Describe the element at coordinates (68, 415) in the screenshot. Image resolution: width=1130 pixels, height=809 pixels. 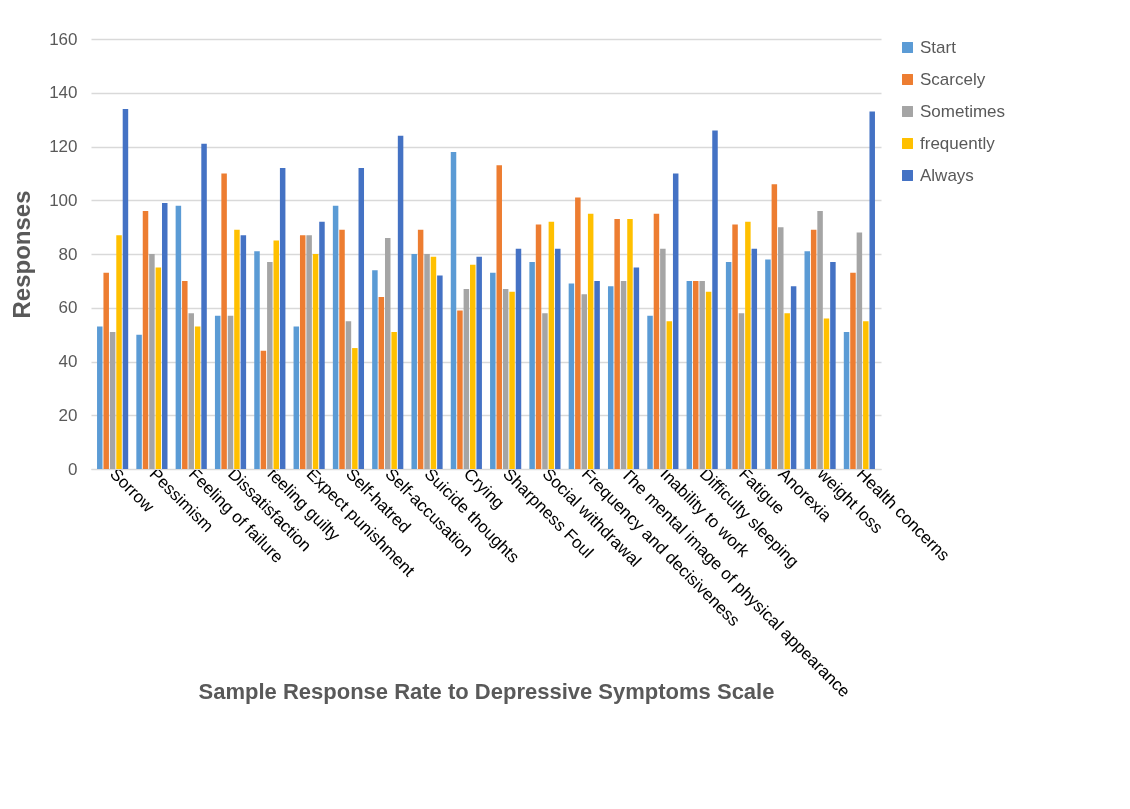
I see `y-tick-label: 20` at that location.